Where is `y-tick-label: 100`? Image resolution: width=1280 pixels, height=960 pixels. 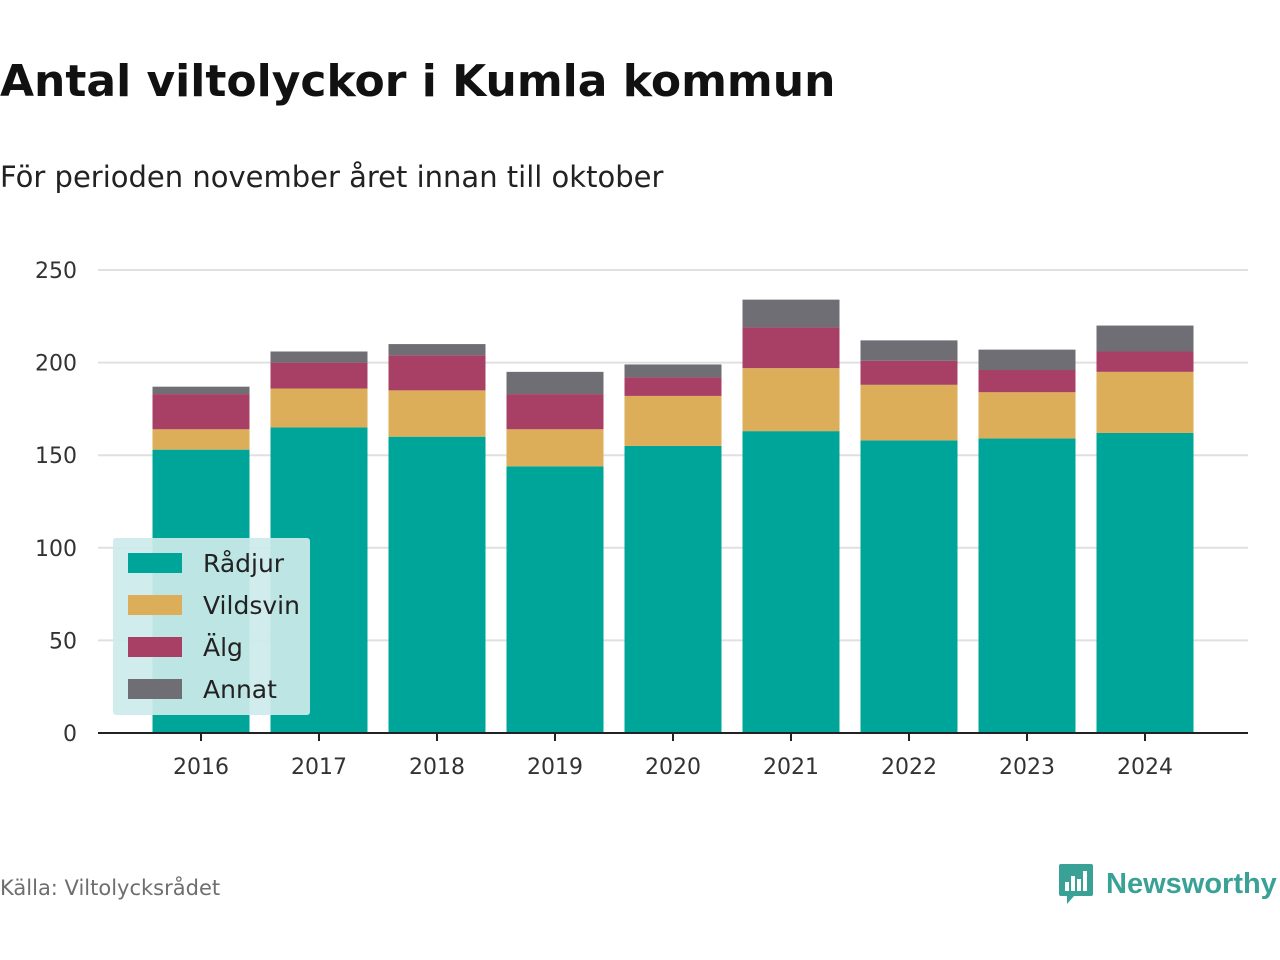 y-tick-label: 100 is located at coordinates (56, 549).